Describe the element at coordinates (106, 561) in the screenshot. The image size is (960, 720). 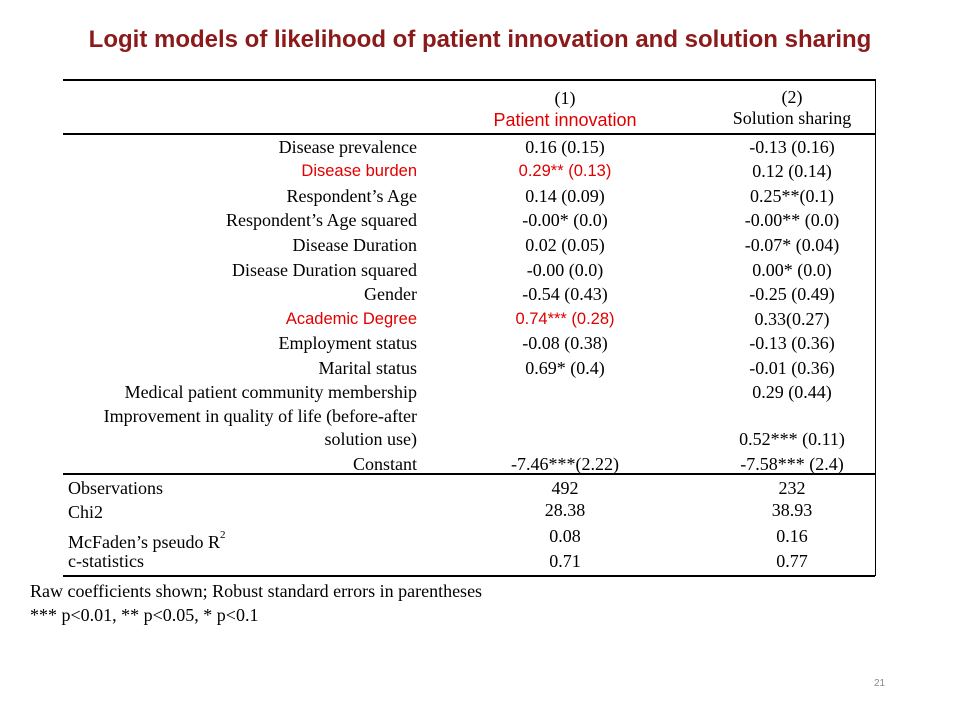
I see `stats-label: c-statistics` at that location.